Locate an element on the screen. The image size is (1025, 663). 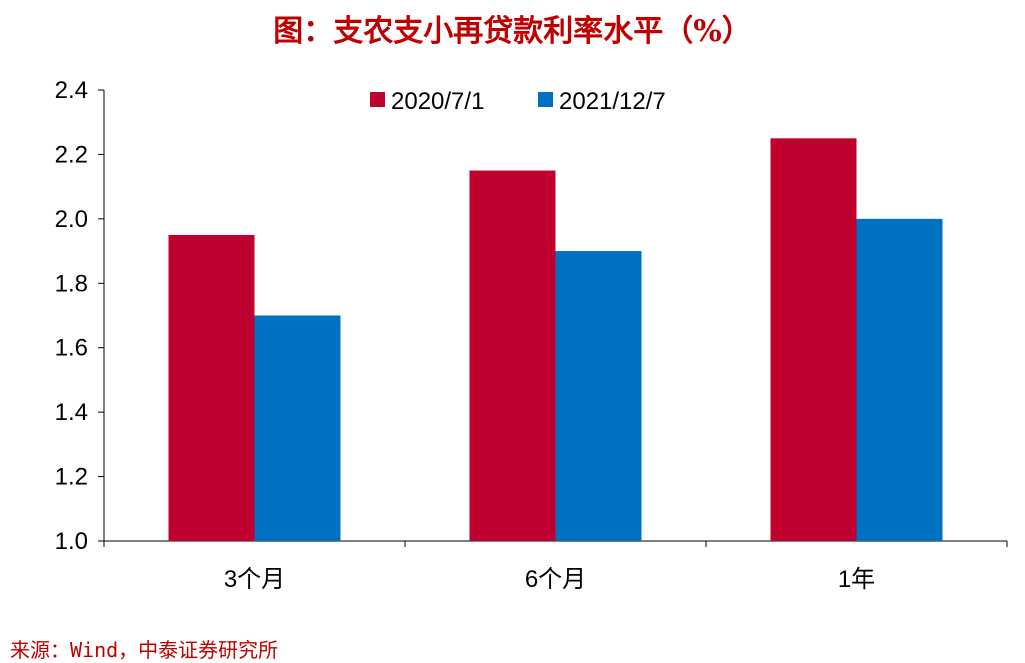
x-category-label: 1年 is located at coordinates (856, 579).